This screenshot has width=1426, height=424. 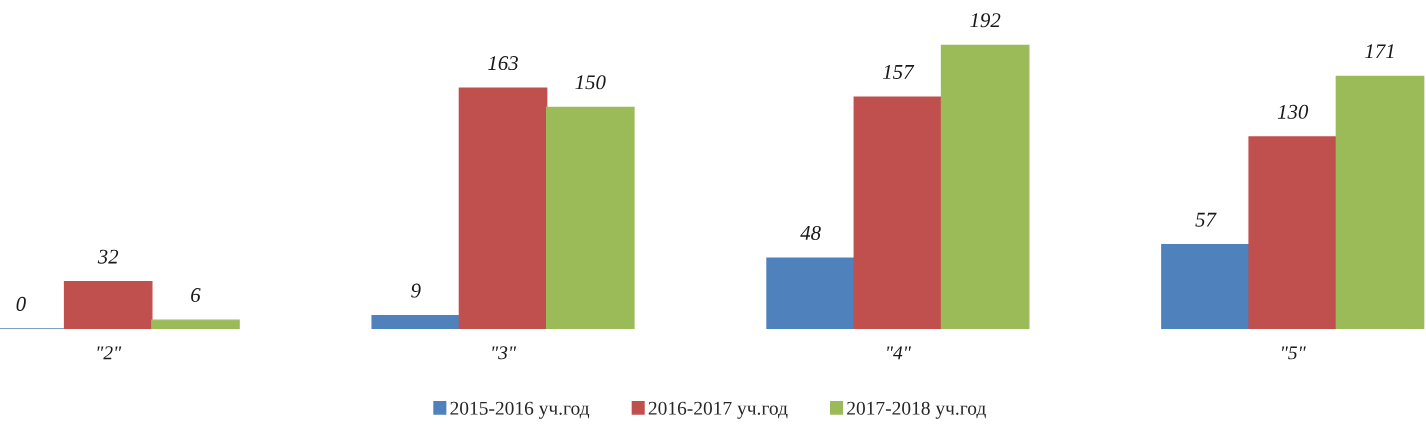 What do you see at coordinates (109, 353) in the screenshot?
I see `x-tick-label: "2"` at bounding box center [109, 353].